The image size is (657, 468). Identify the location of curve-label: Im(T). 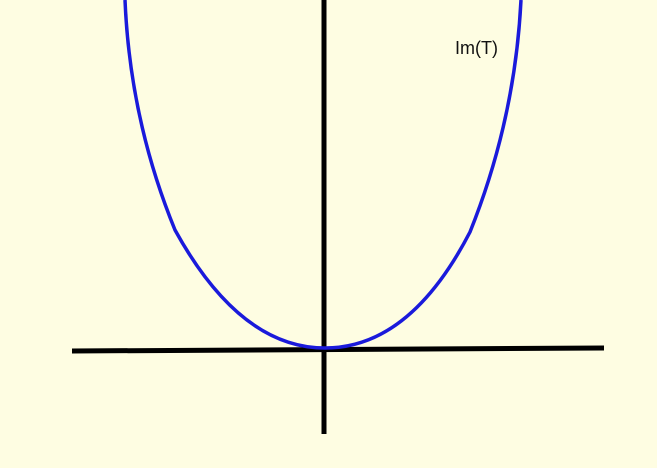
(476, 48).